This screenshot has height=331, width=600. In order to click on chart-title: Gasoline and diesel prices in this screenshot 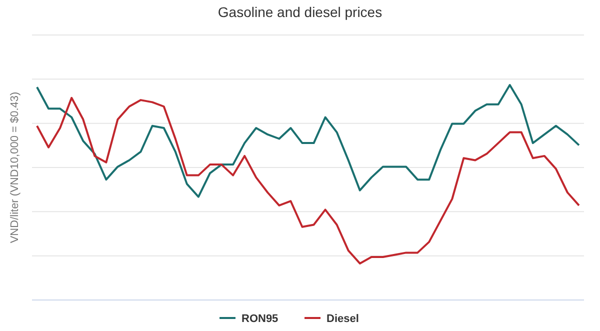, I will do `click(300, 12)`.